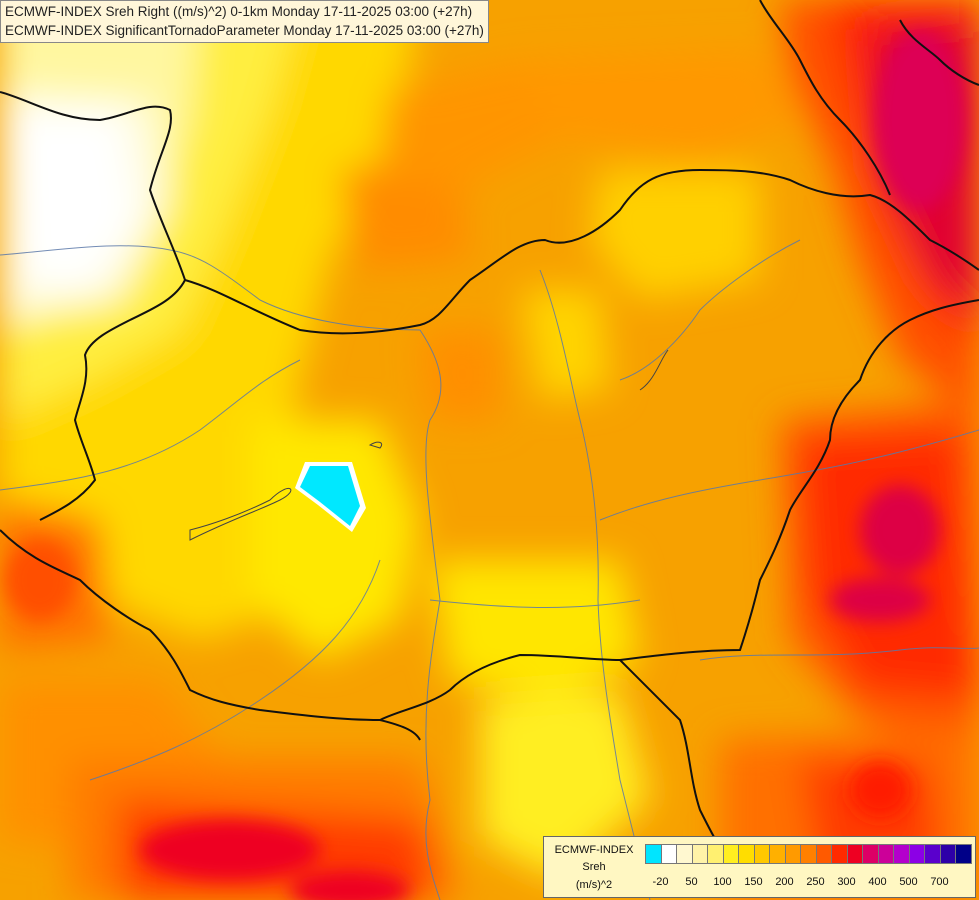  Describe the element at coordinates (815, 882) in the screenshot. I see `legend-tick-label: 250` at that location.